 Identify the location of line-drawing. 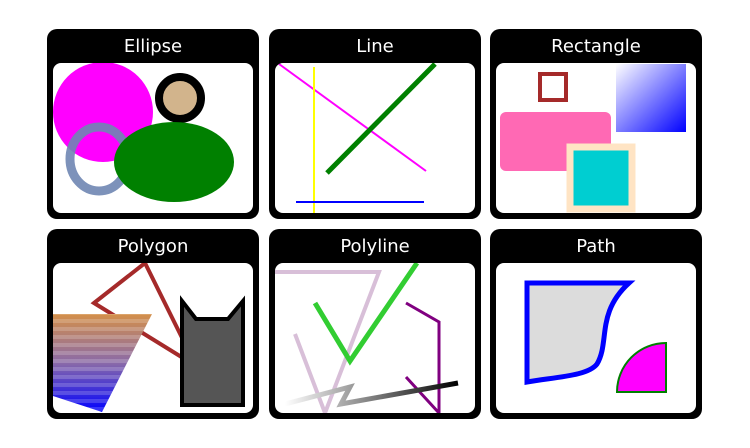
(357, 138).